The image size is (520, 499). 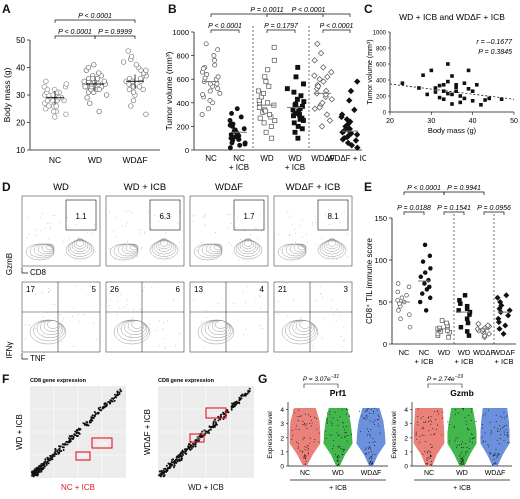 I want to click on f-highlight-label-left: Gzmb, so click(x=101, y=444).